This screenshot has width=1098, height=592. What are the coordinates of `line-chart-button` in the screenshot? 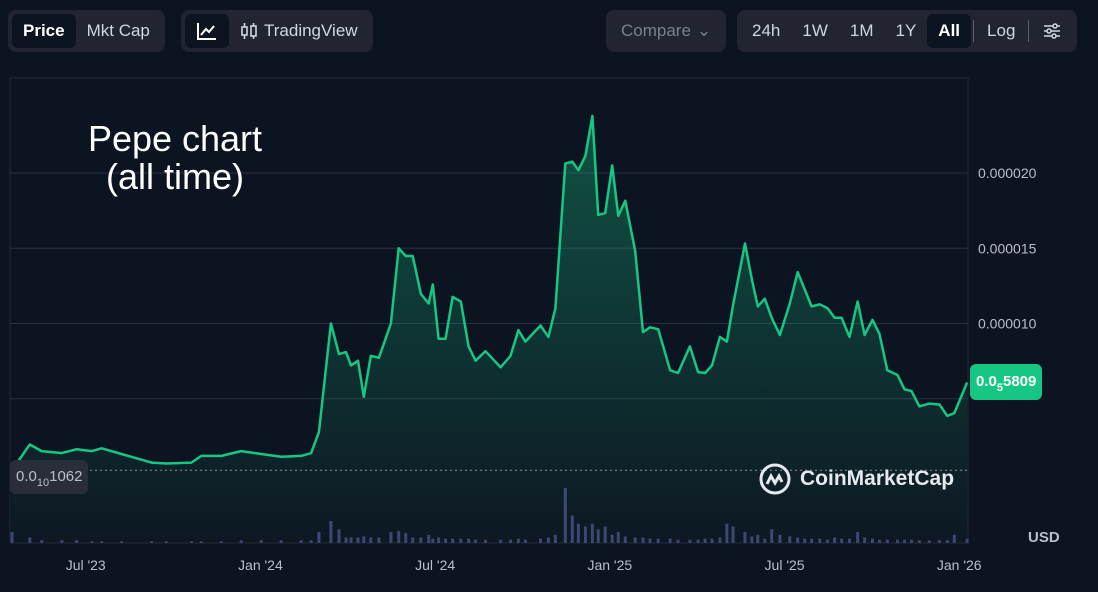 It's located at (207, 31).